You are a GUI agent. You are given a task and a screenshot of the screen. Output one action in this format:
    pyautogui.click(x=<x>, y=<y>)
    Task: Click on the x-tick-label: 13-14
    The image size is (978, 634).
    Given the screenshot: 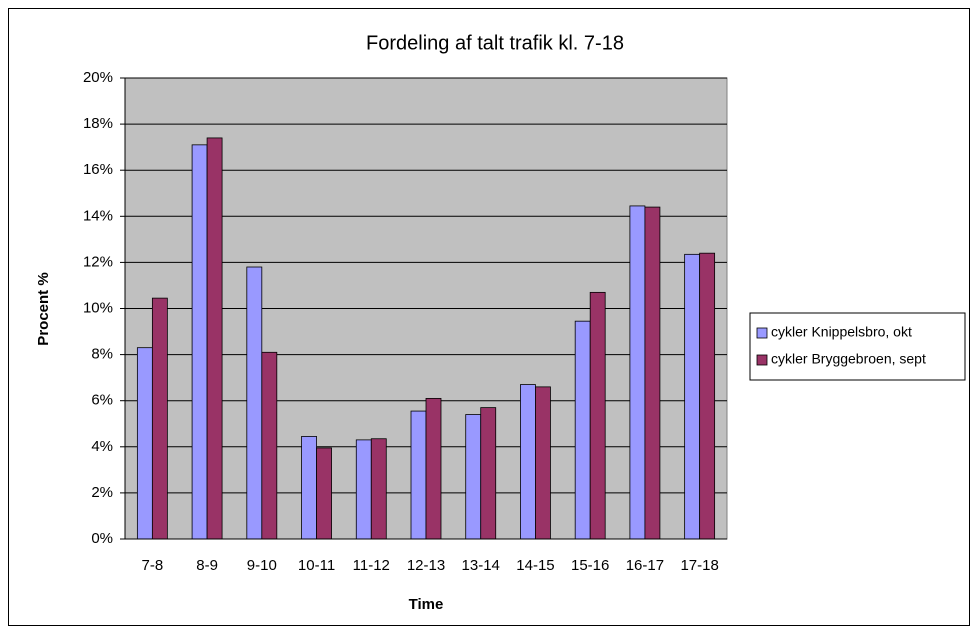 What is the action you would take?
    pyautogui.click(x=481, y=565)
    